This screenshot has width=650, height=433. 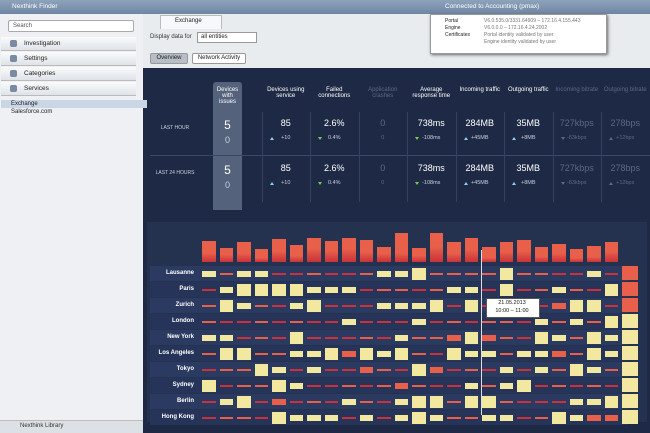 I want to click on tab, so click(x=191, y=22).